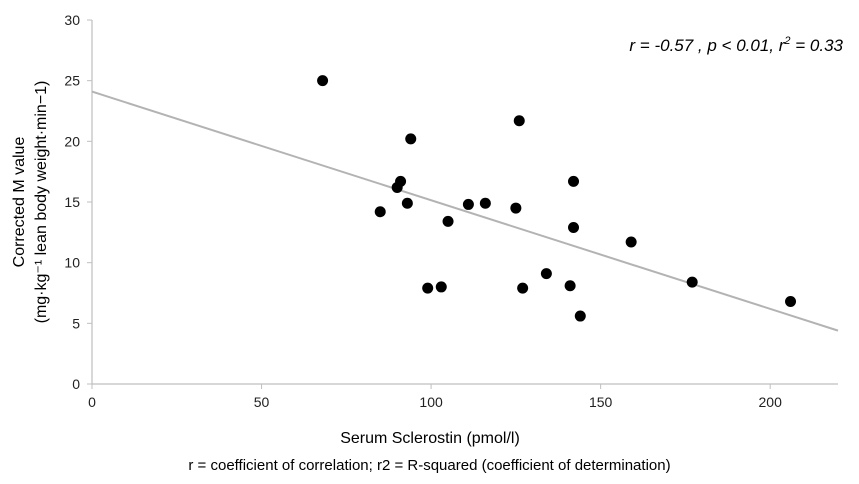  Describe the element at coordinates (19, 202) in the screenshot. I see `y-axis-title-line1: Corrected M value` at that location.